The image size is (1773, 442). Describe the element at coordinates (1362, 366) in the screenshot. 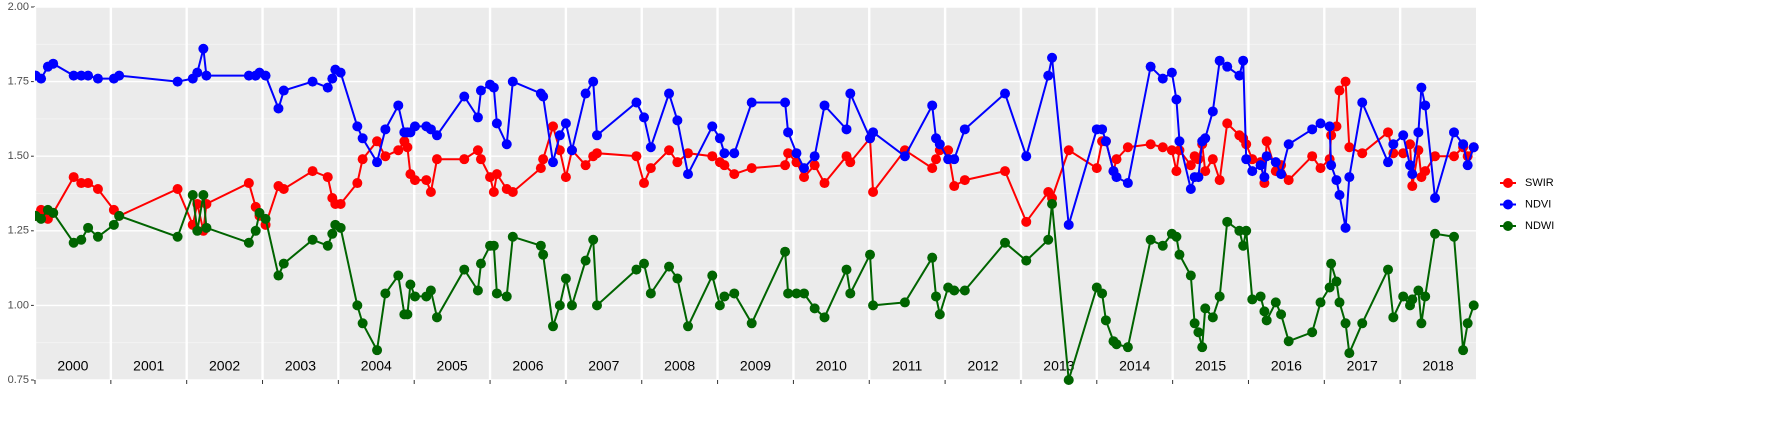

I see `year-label: 2017` at that location.